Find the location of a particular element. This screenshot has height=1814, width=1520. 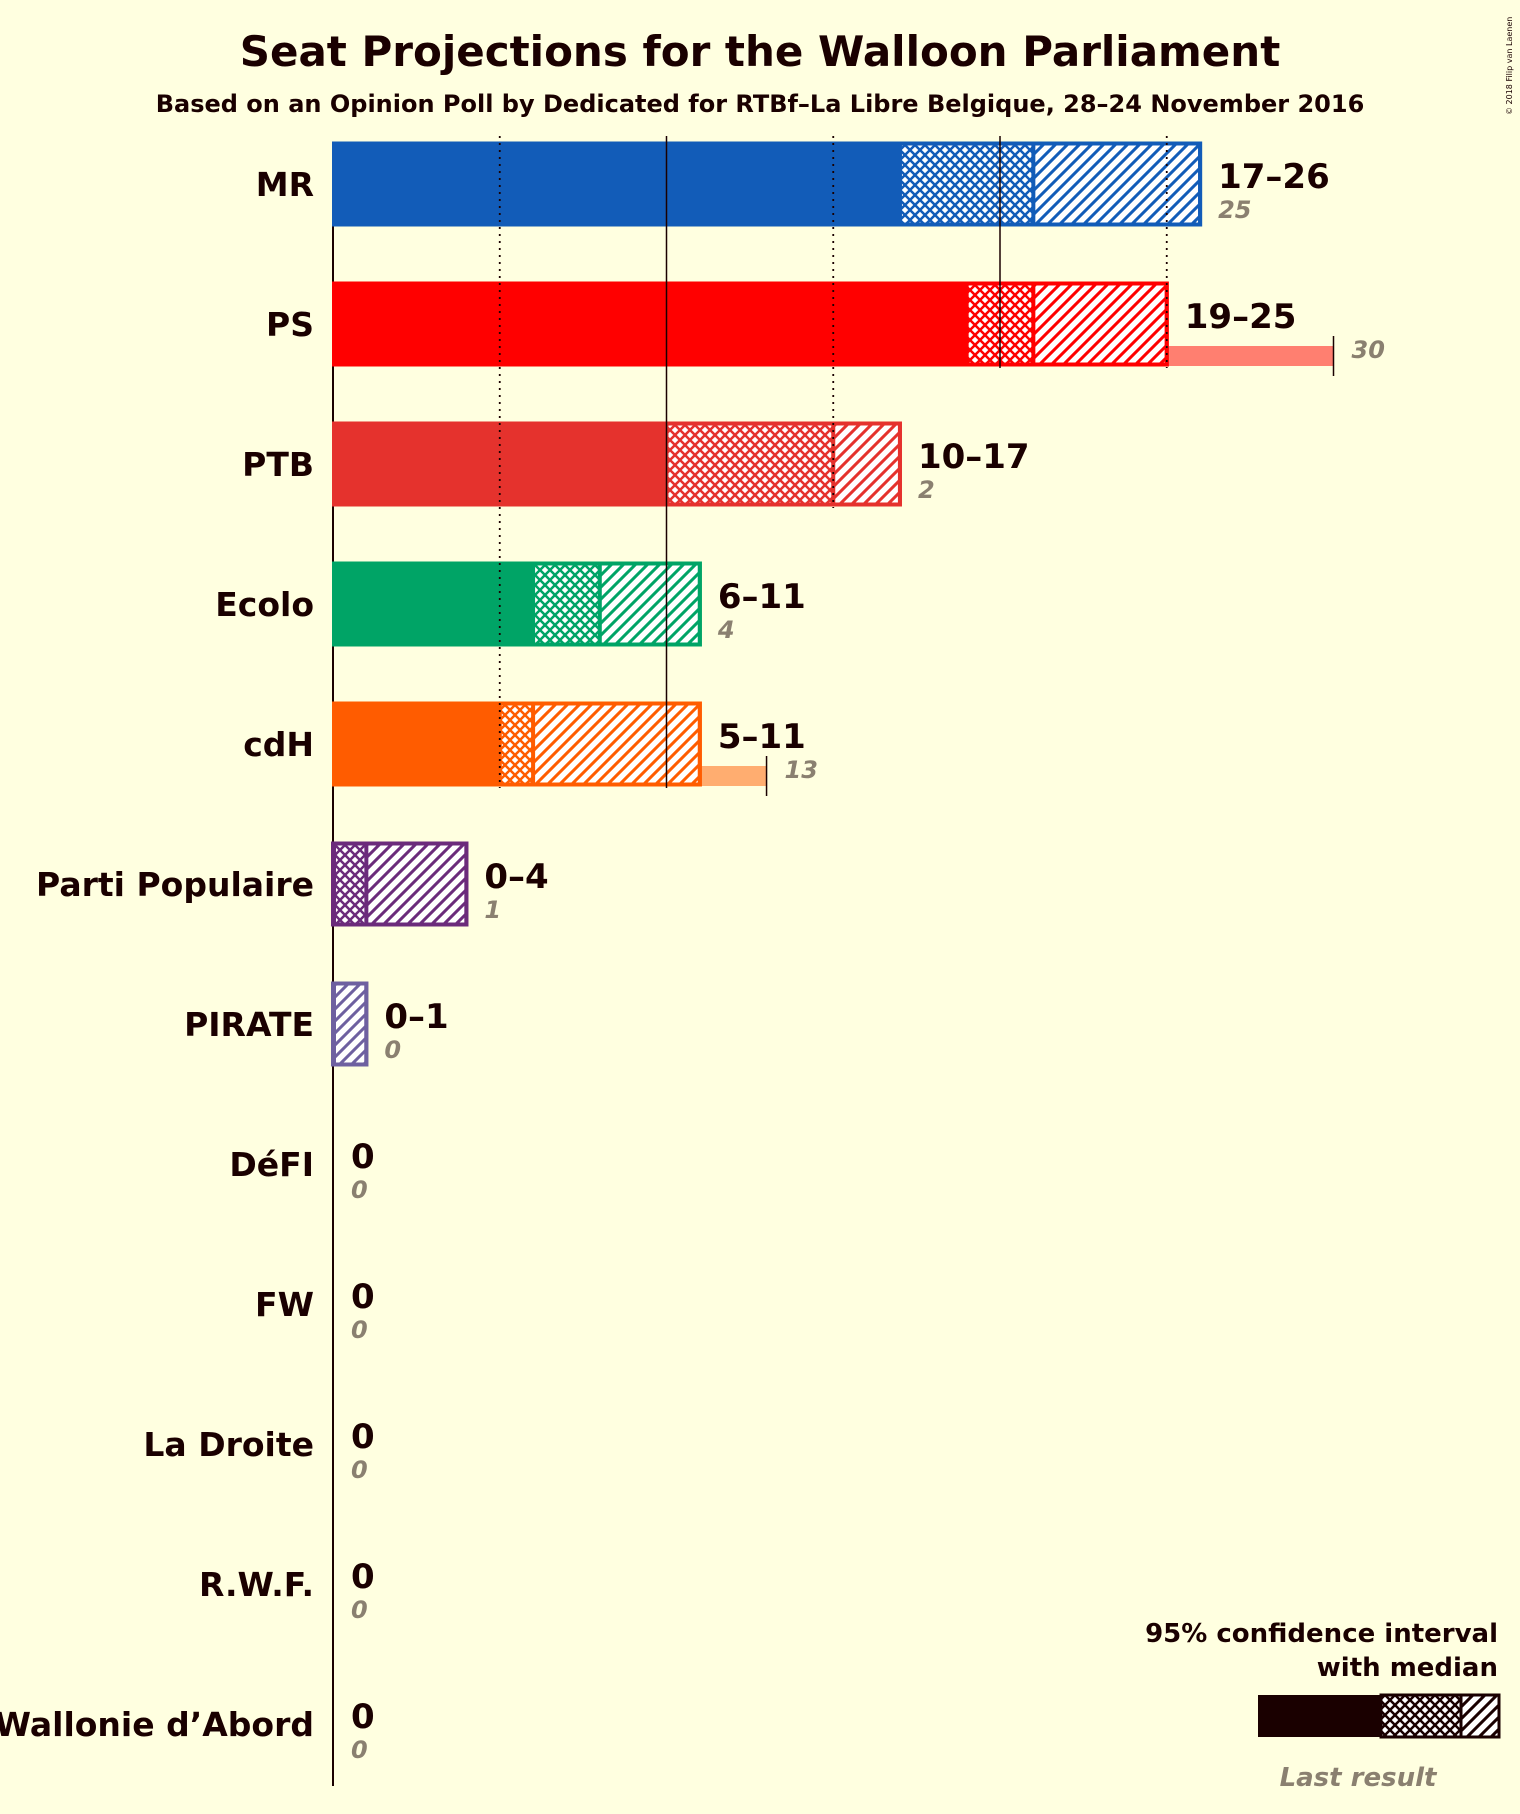

party-row: Parti Populaire 0–41 is located at coordinates (292, 884).